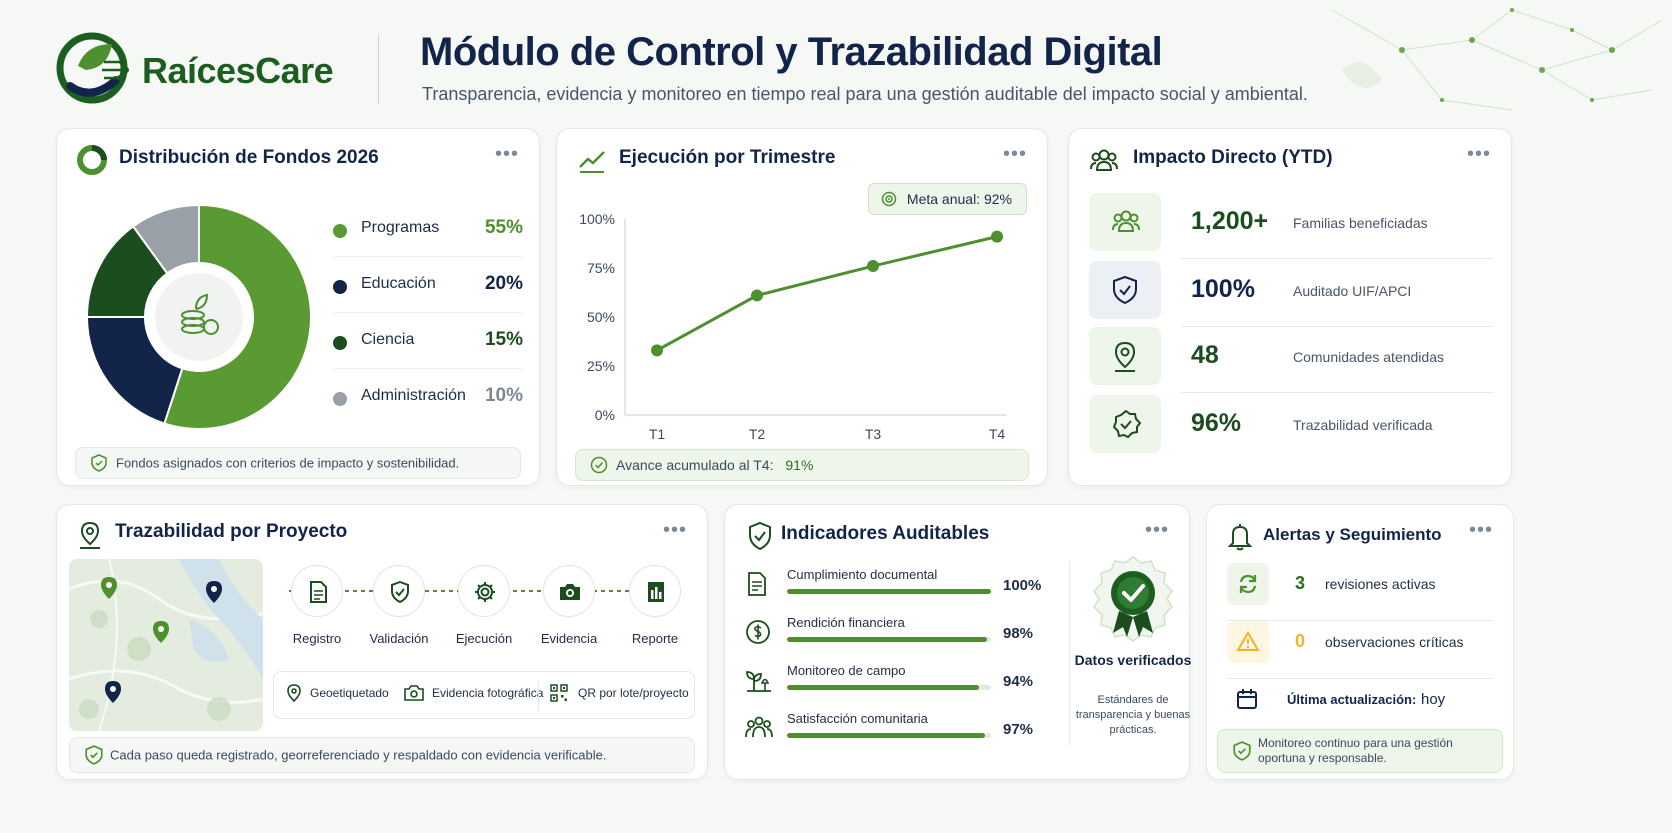 This screenshot has height=833, width=1672. What do you see at coordinates (1022, 585) in the screenshot?
I see `indicator-value: 100%` at bounding box center [1022, 585].